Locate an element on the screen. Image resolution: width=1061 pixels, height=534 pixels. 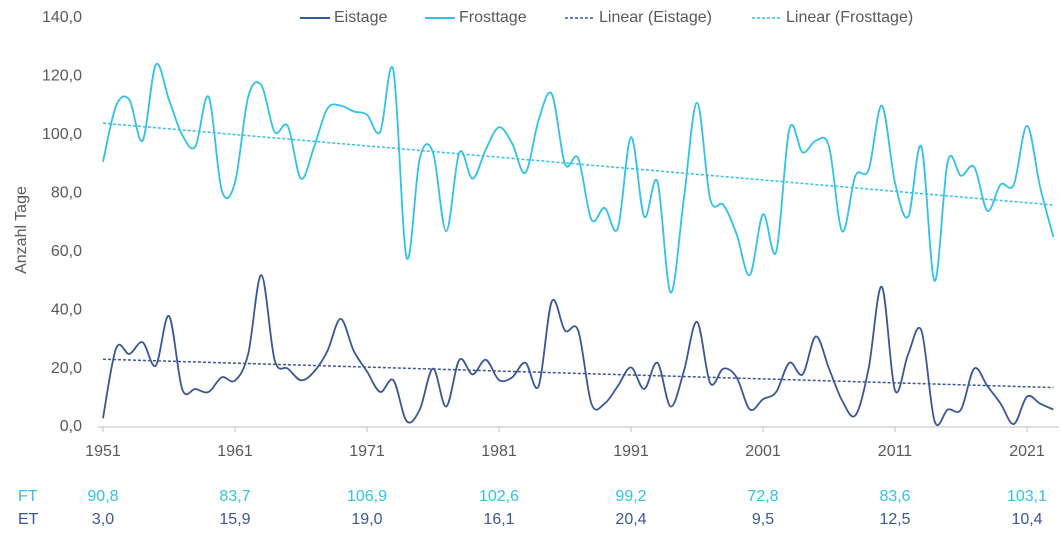
y-tick-label: 120,0 is located at coordinates (62, 76).